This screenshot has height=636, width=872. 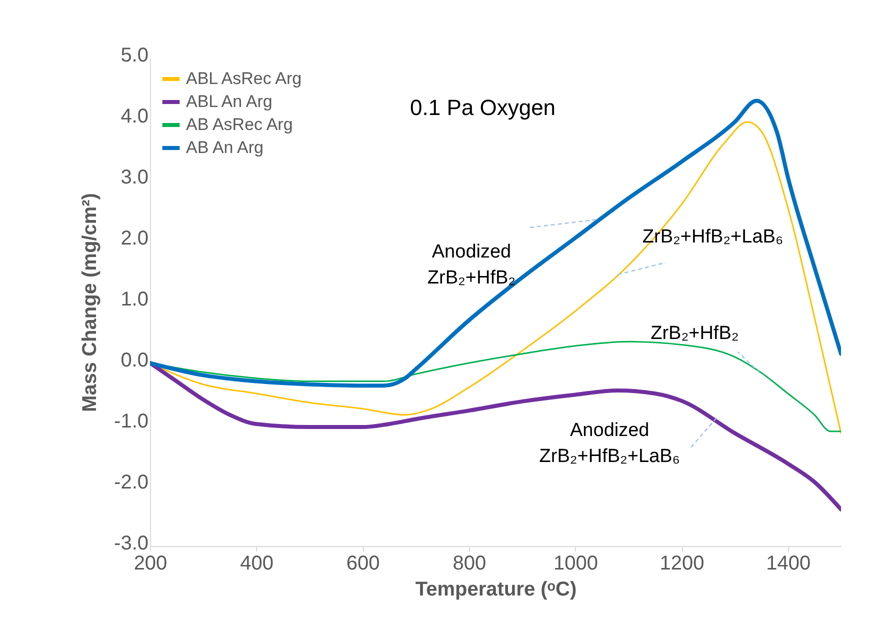 I want to click on y-tick-label: 5.0, so click(x=134, y=55).